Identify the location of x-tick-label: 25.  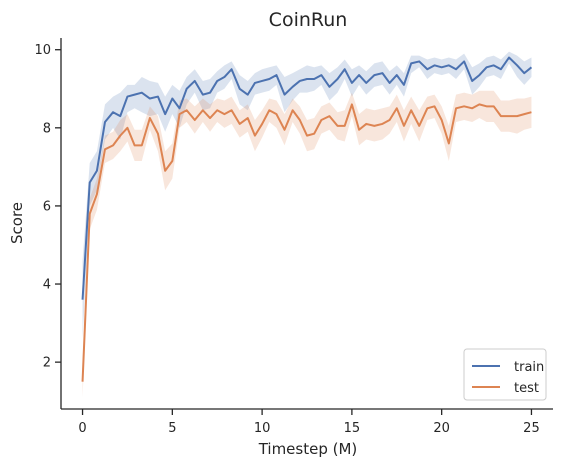
(531, 428).